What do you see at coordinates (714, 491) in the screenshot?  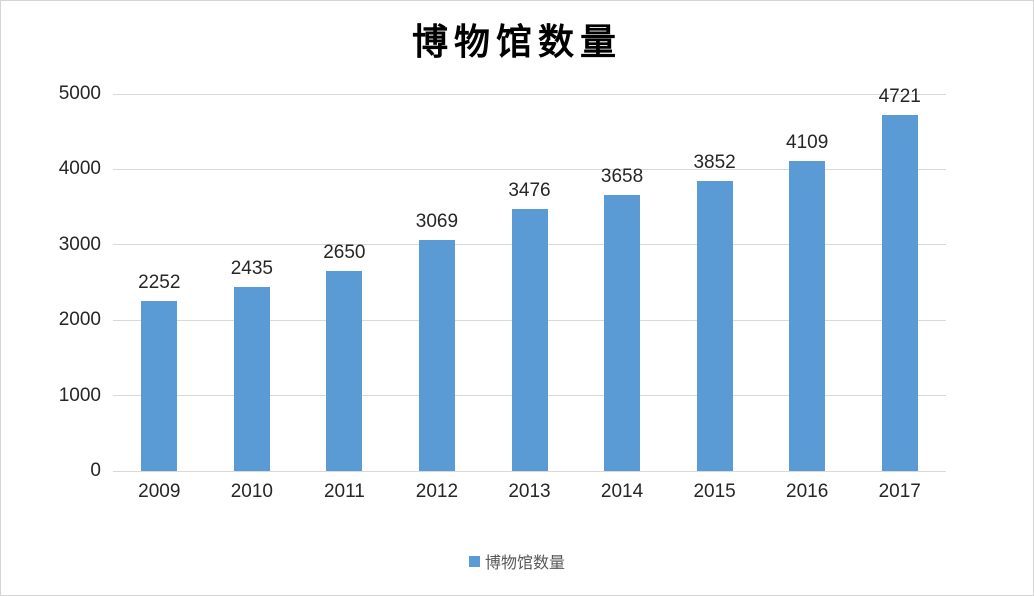 I see `x-tick-label: 2015` at bounding box center [714, 491].